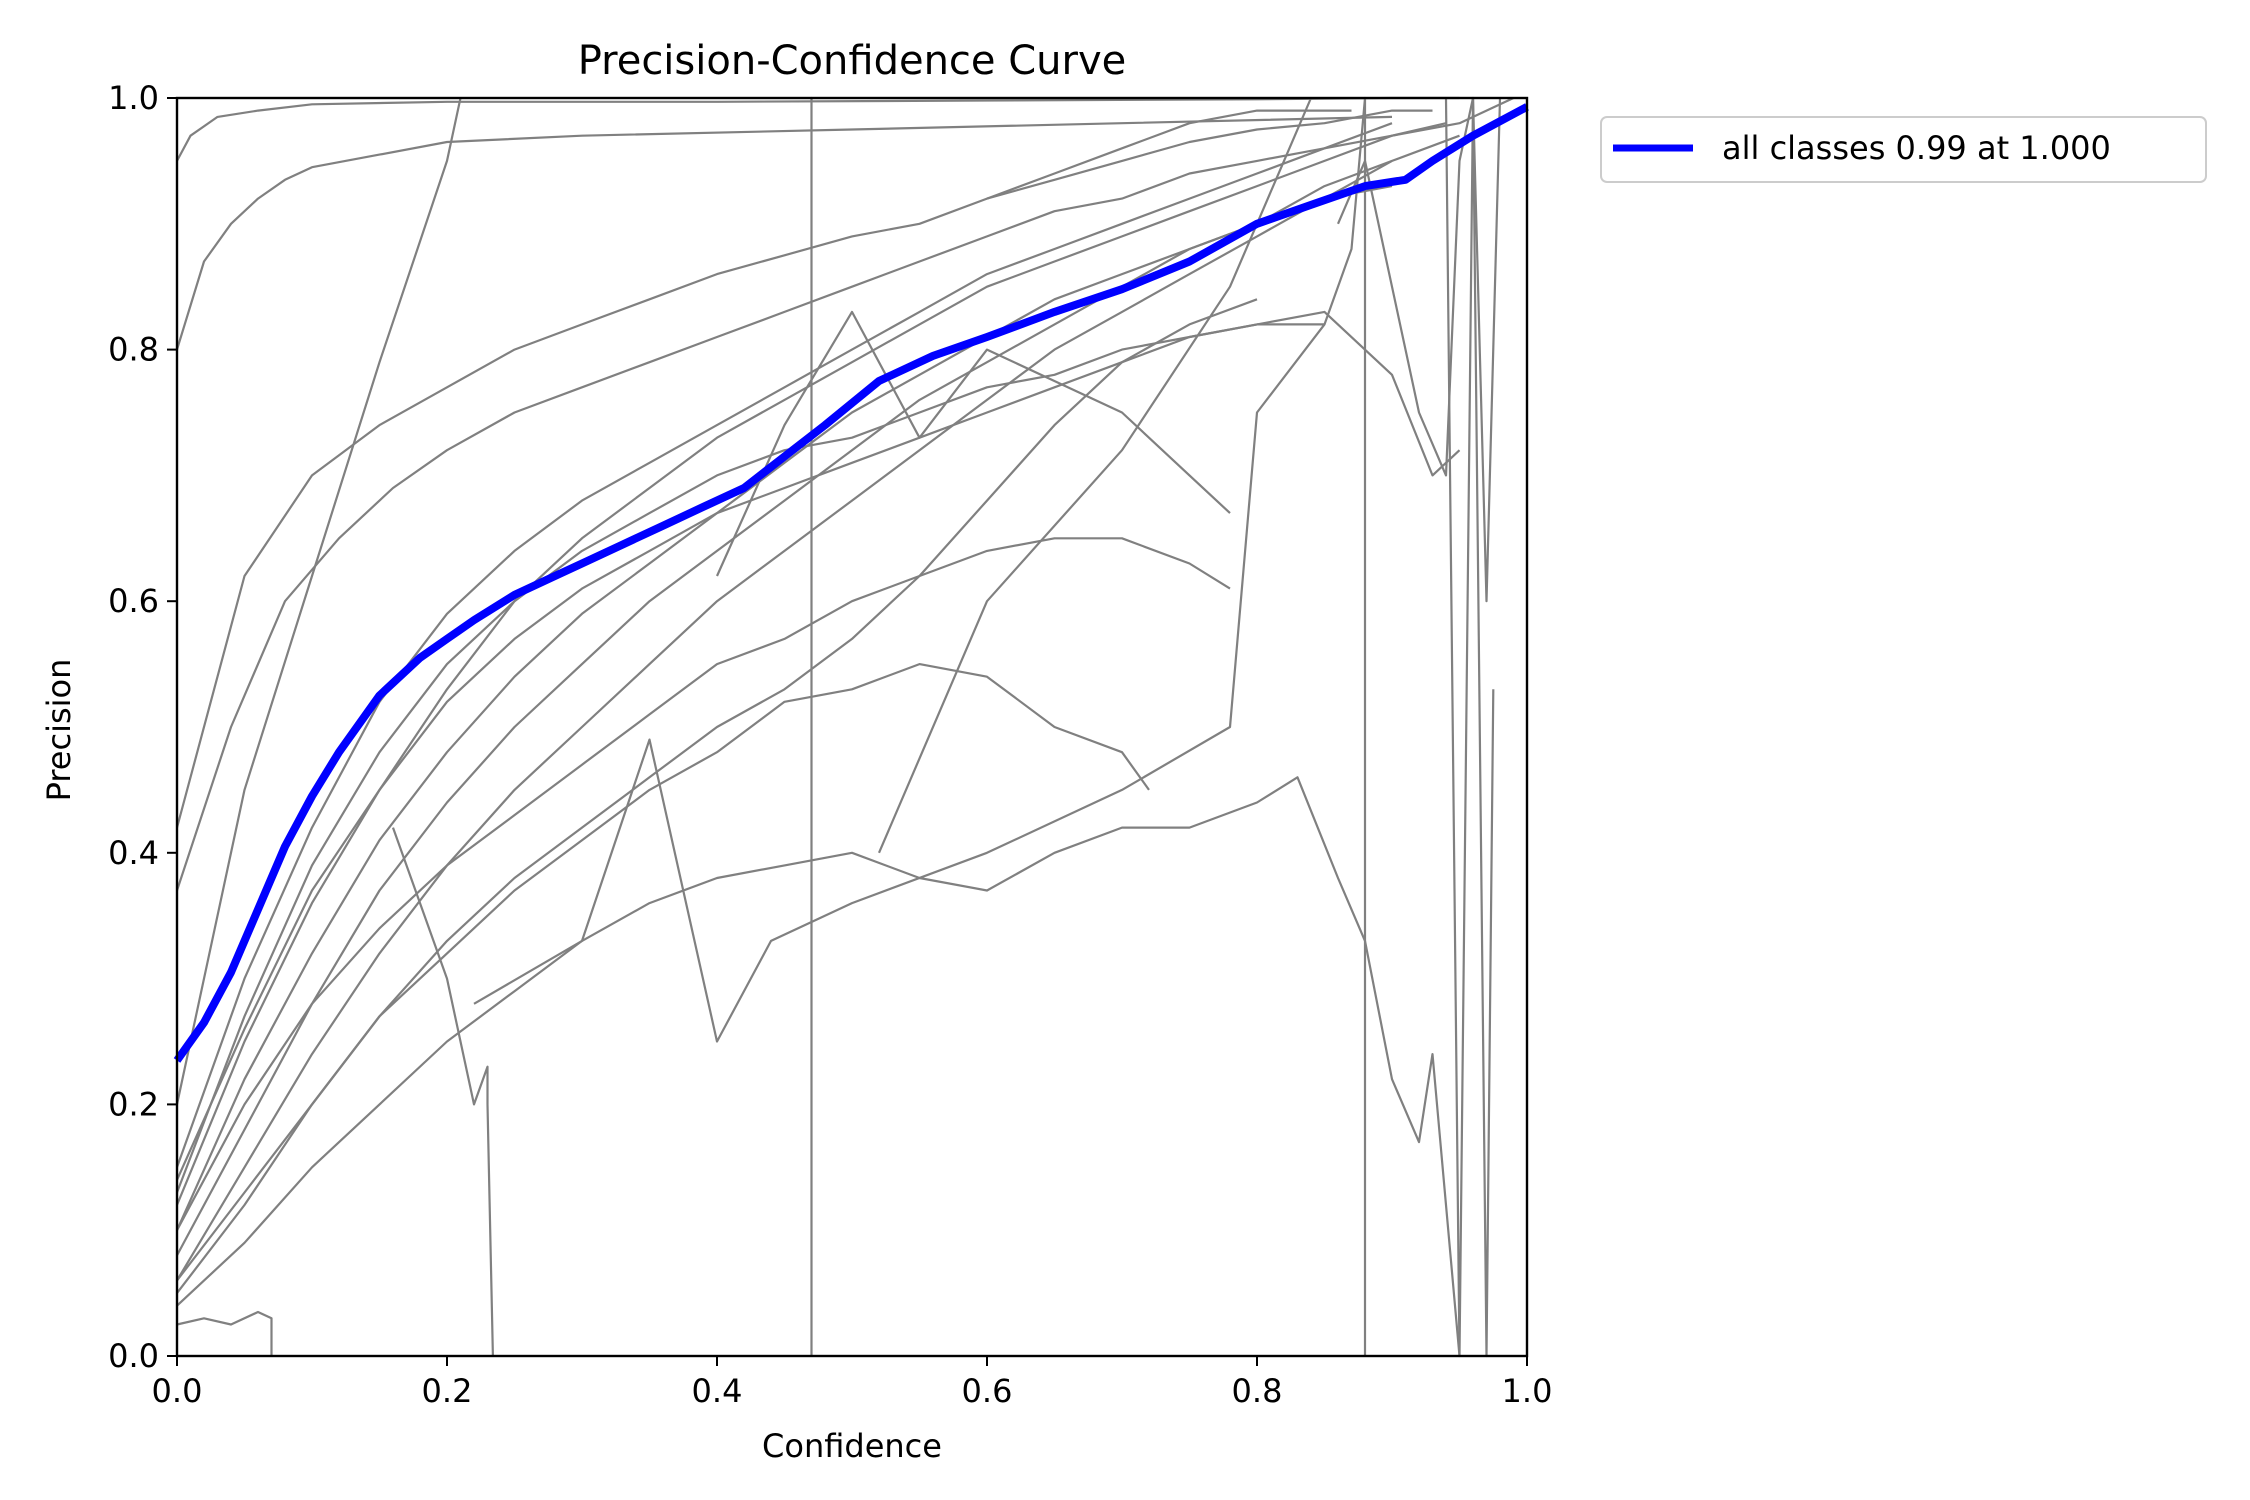 This screenshot has width=2250, height=1500. I want to click on legend-box, so click(1903, 149).